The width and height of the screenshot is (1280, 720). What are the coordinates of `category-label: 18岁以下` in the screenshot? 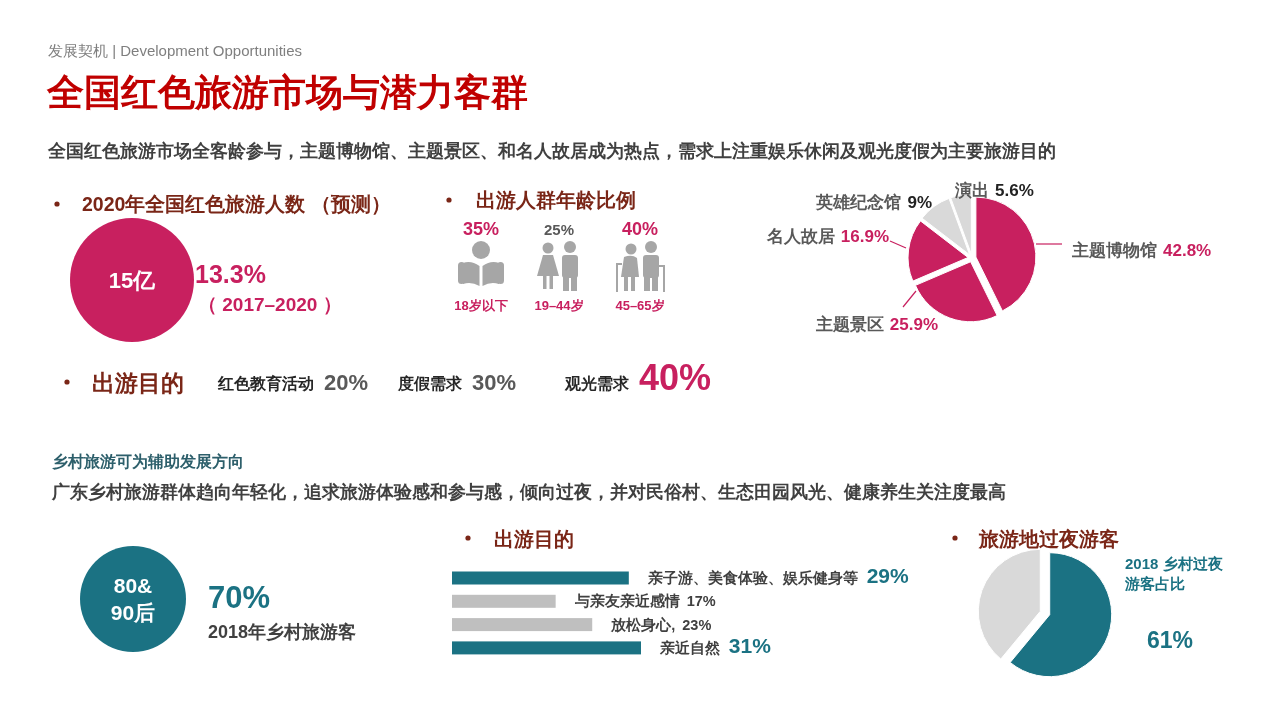 It's located at (481, 305).